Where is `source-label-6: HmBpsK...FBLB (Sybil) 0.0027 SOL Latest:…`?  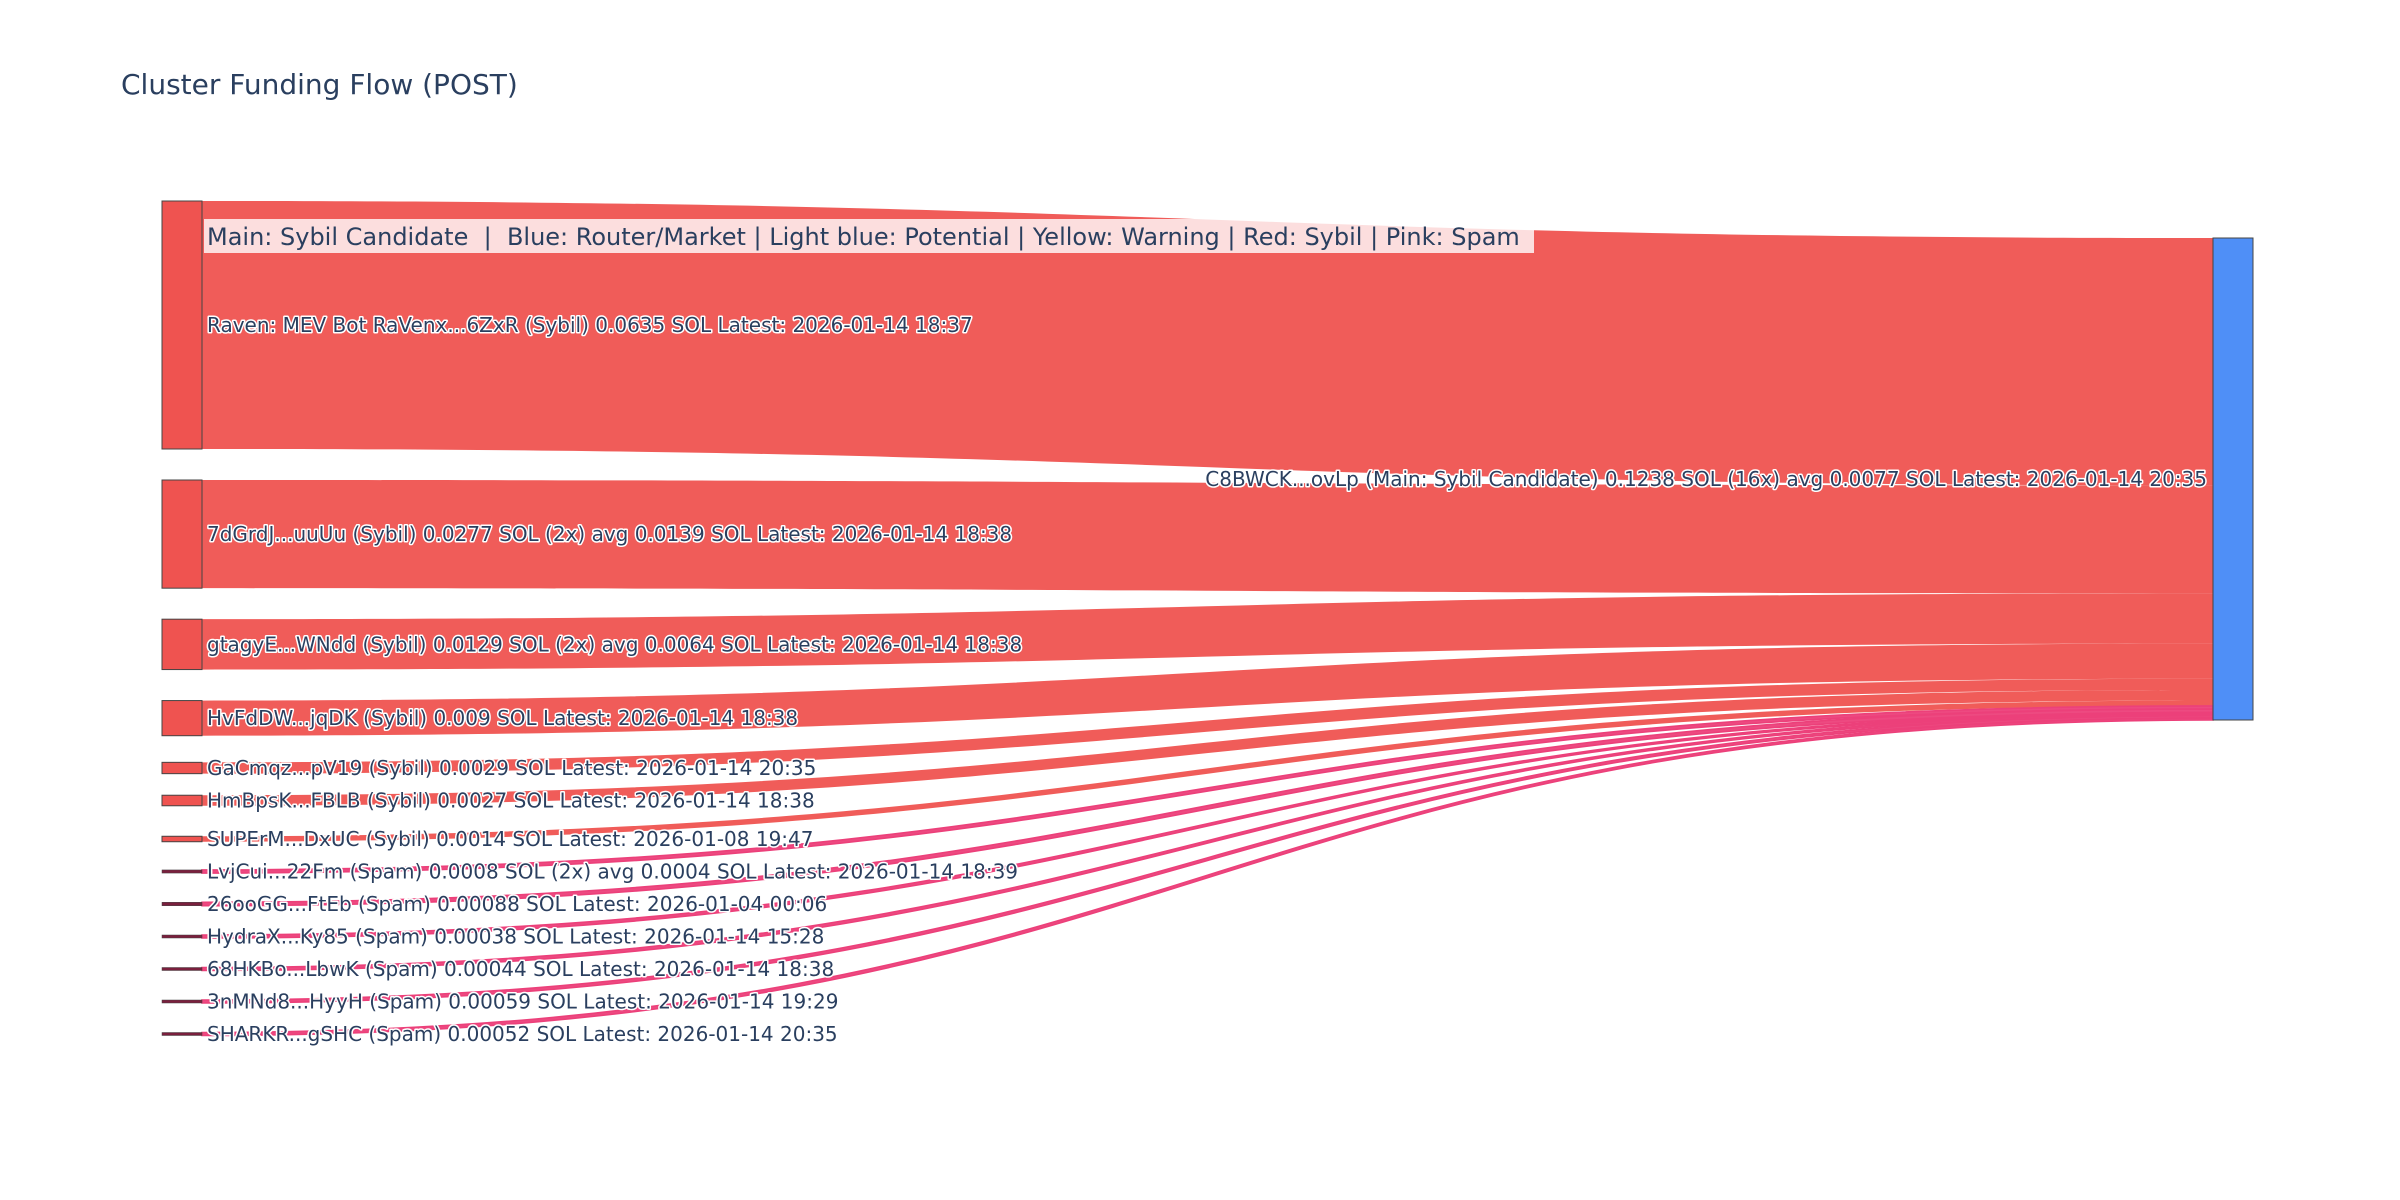
source-label-6: HmBpsK...FBLB (Sybil) 0.0027 SOL Latest:… is located at coordinates (511, 801).